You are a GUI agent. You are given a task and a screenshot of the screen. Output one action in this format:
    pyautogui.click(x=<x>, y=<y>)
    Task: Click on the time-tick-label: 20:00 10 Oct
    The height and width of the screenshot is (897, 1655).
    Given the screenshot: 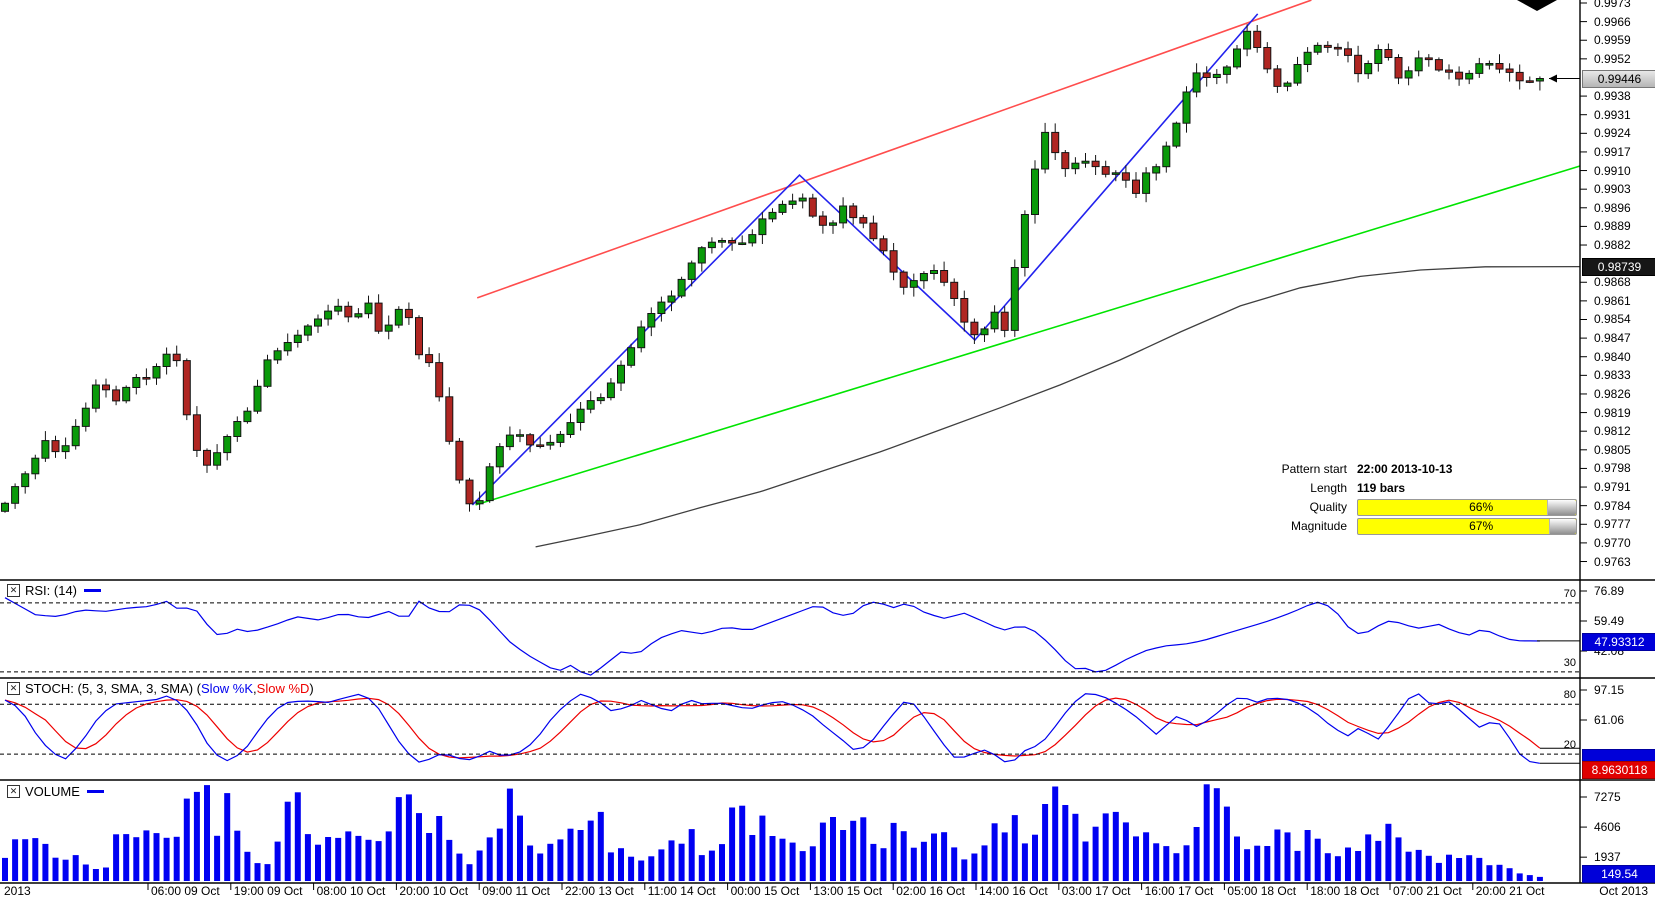 What is the action you would take?
    pyautogui.click(x=434, y=890)
    